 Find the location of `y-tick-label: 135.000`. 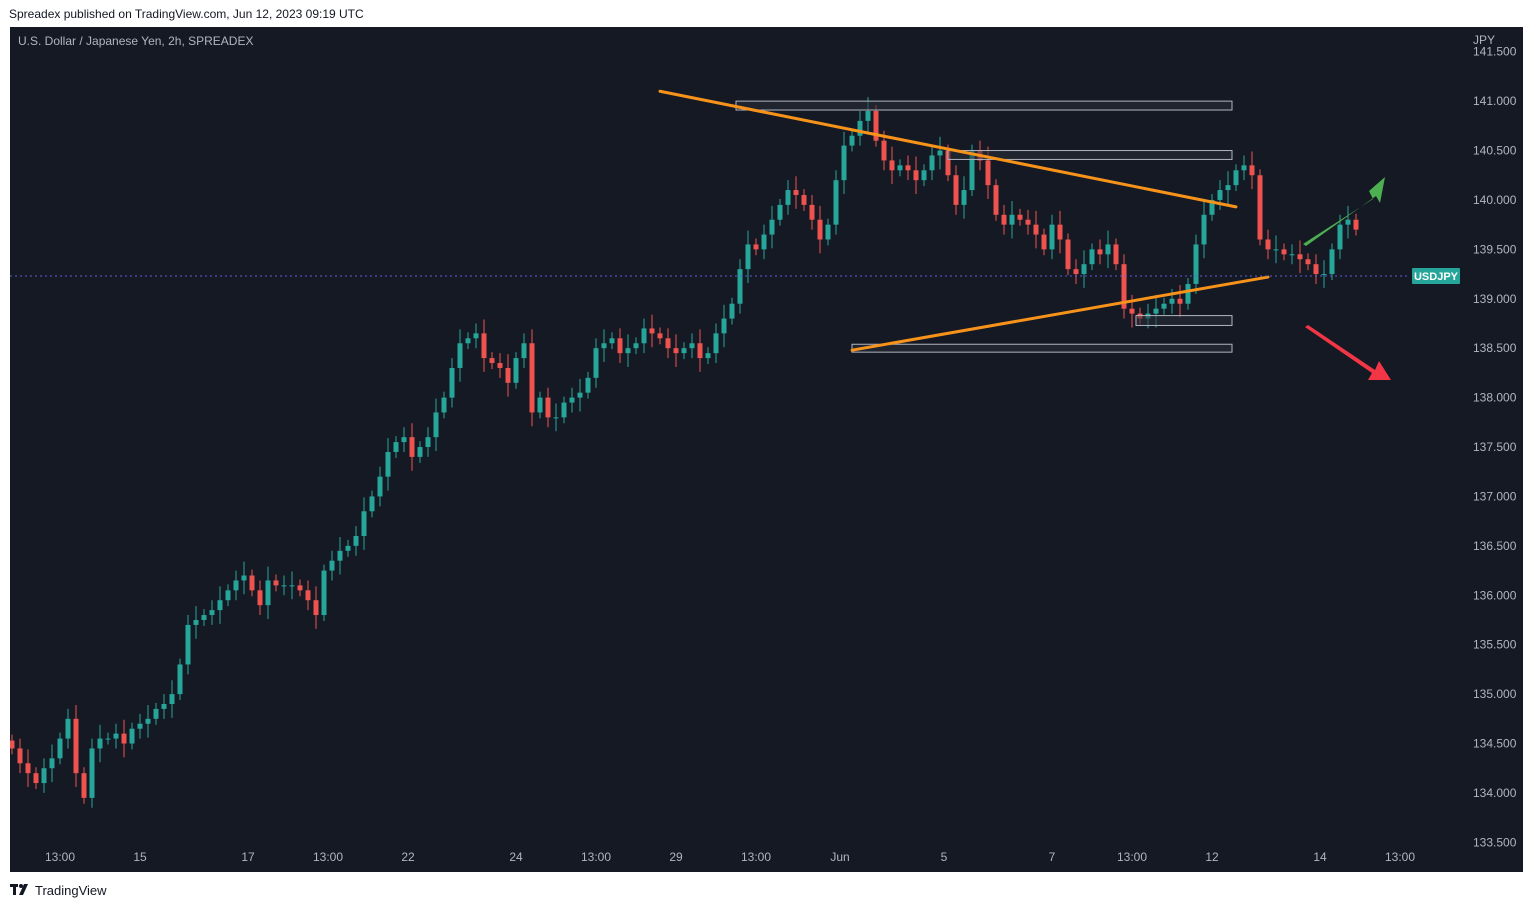

y-tick-label: 135.000 is located at coordinates (1495, 694).